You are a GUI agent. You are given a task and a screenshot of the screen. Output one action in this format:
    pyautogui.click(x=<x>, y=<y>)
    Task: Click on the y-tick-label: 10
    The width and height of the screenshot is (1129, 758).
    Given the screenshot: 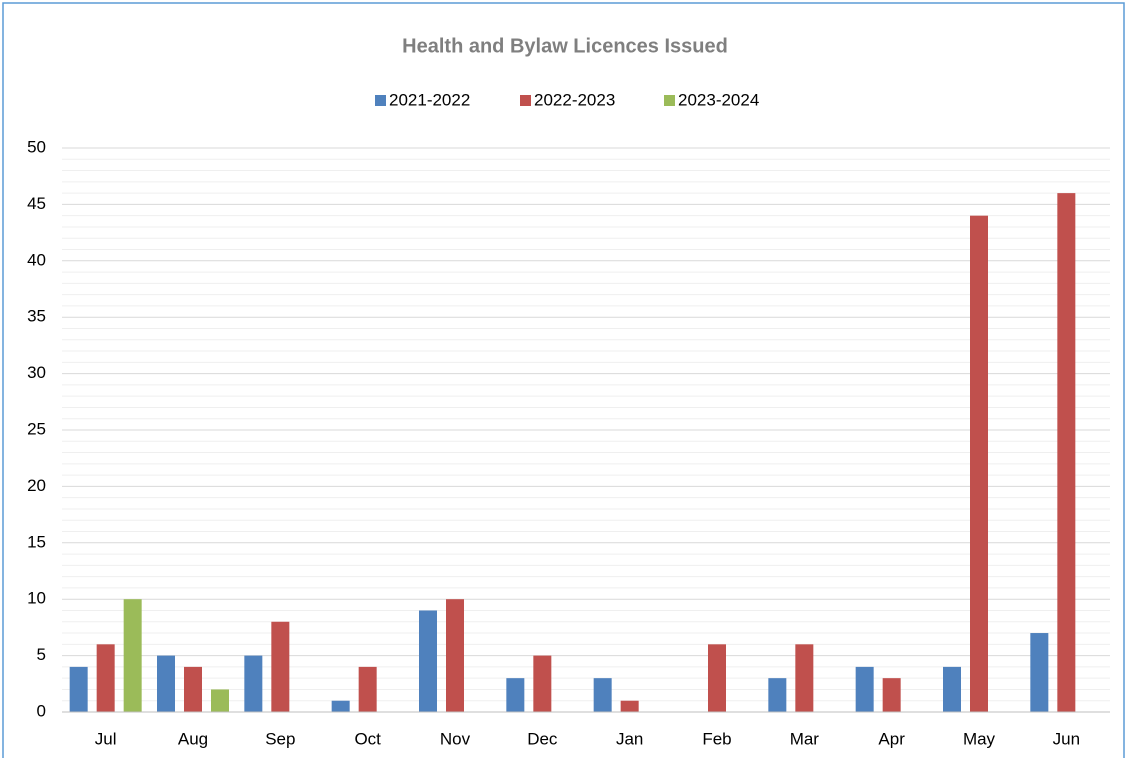 What is the action you would take?
    pyautogui.click(x=36, y=598)
    